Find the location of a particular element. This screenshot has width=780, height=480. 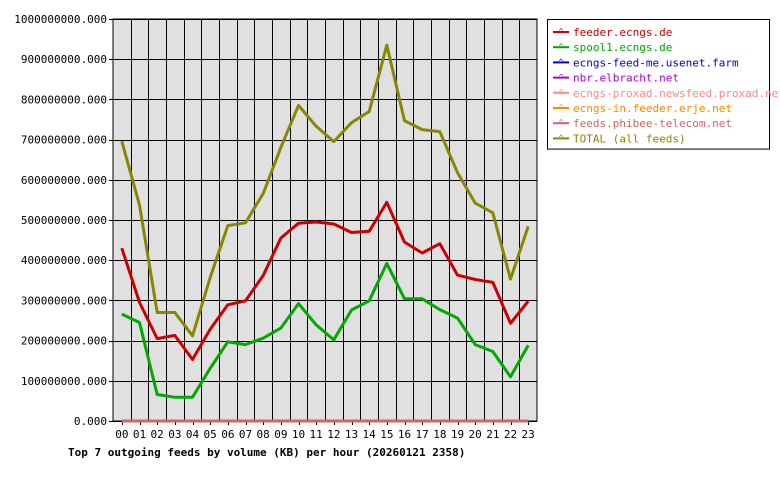

x-tick-label: 11 is located at coordinates (316, 434).